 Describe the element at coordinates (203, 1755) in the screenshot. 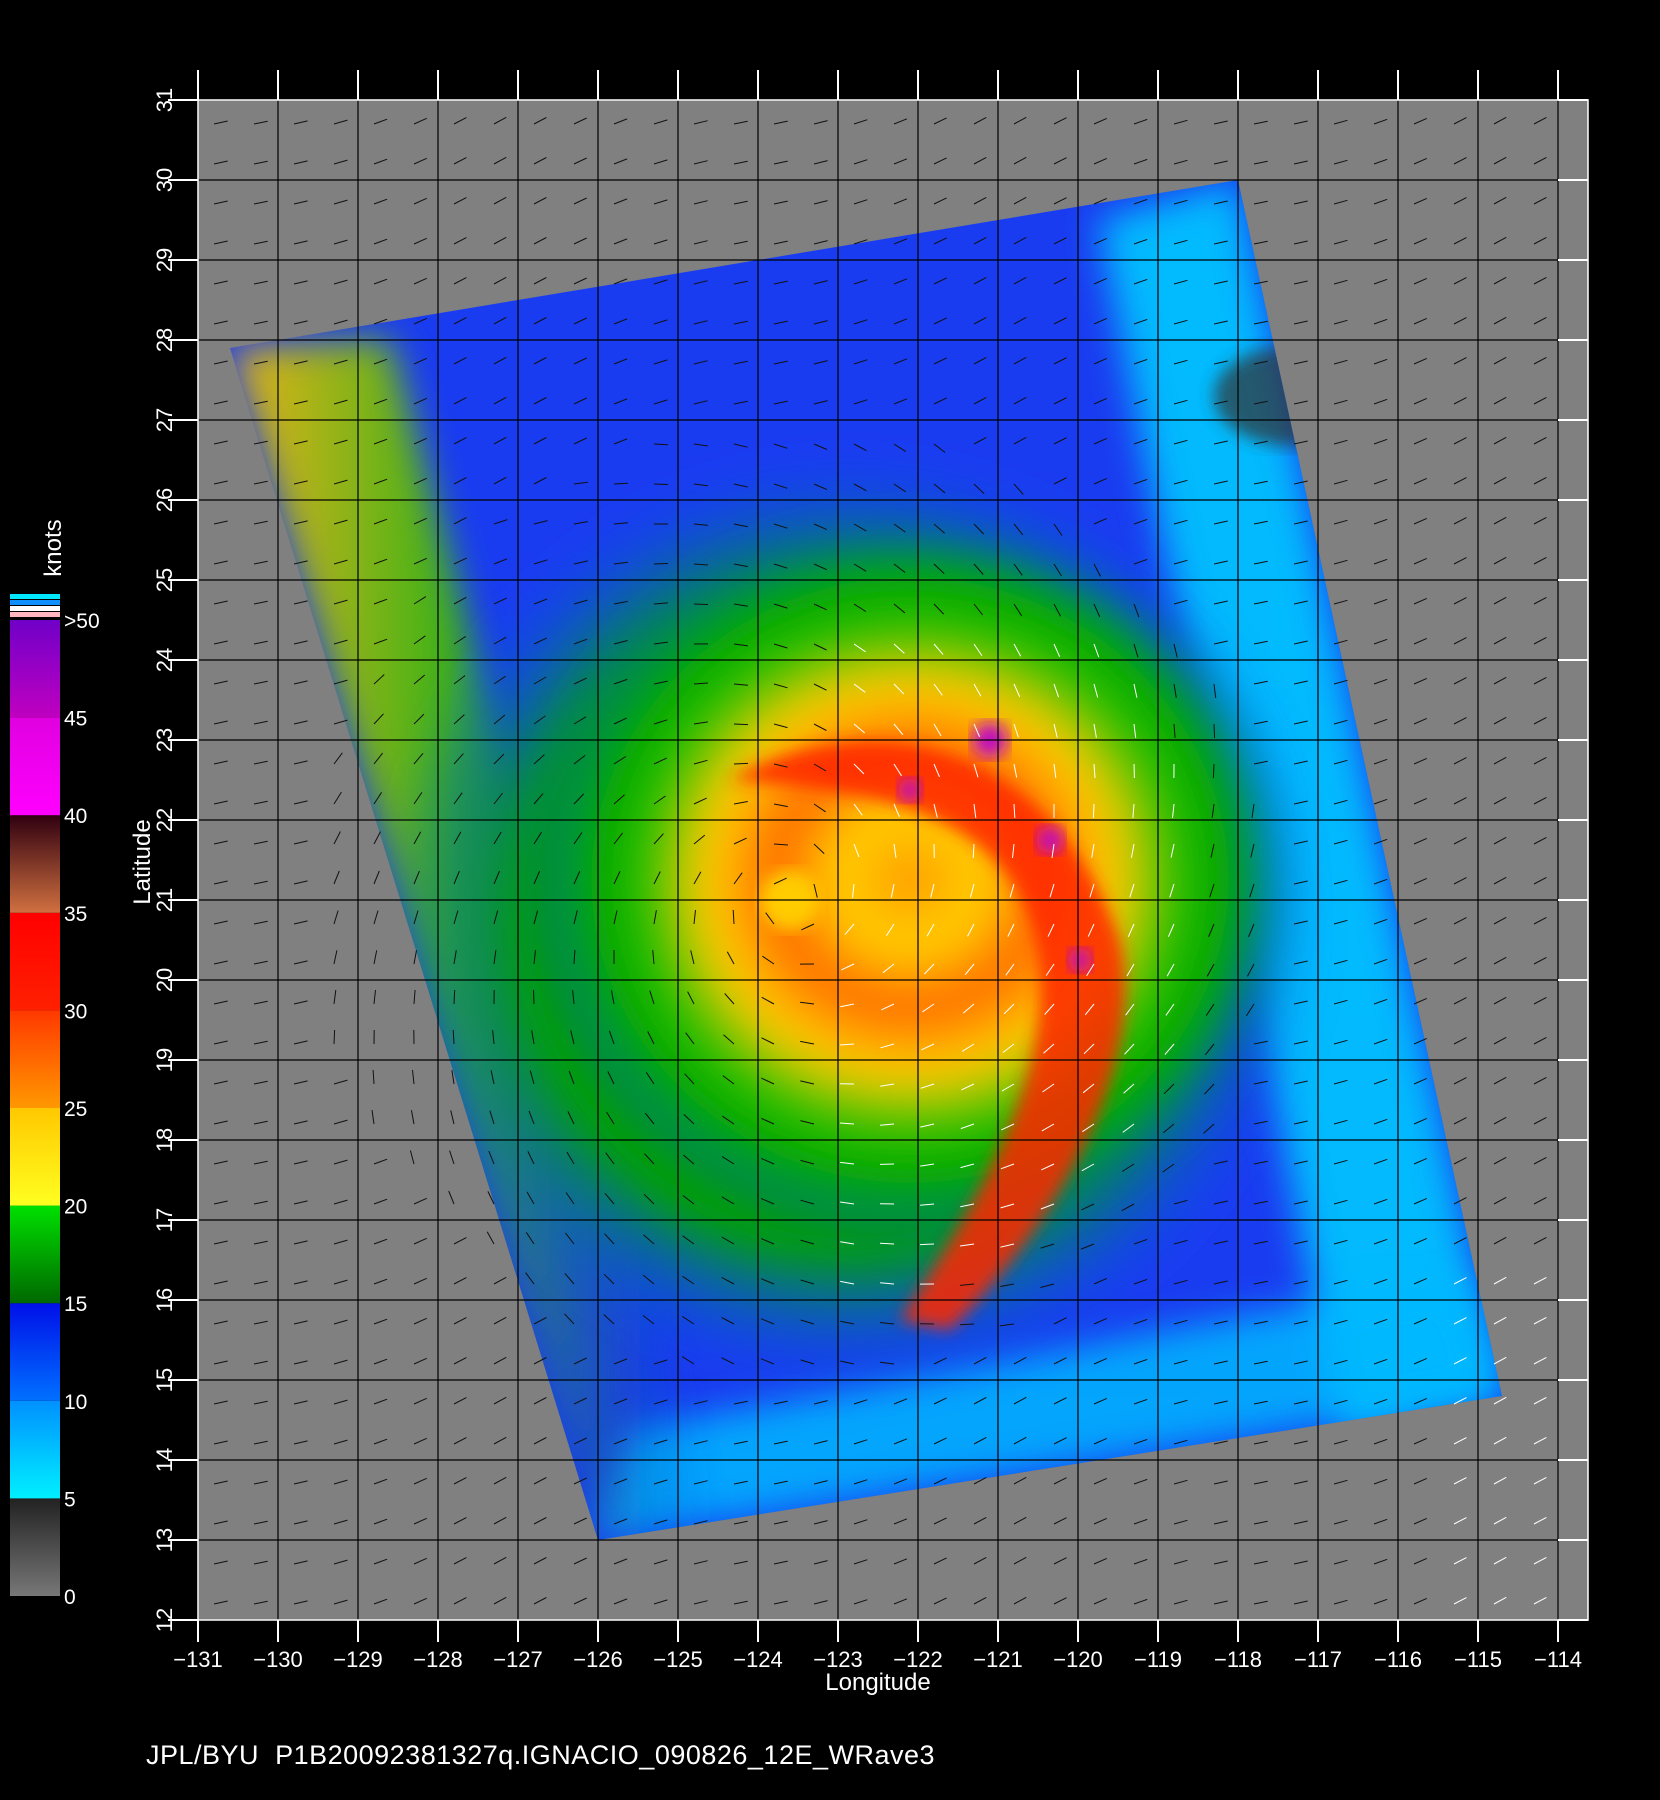

I see `footer-source: JPL/BYU` at that location.